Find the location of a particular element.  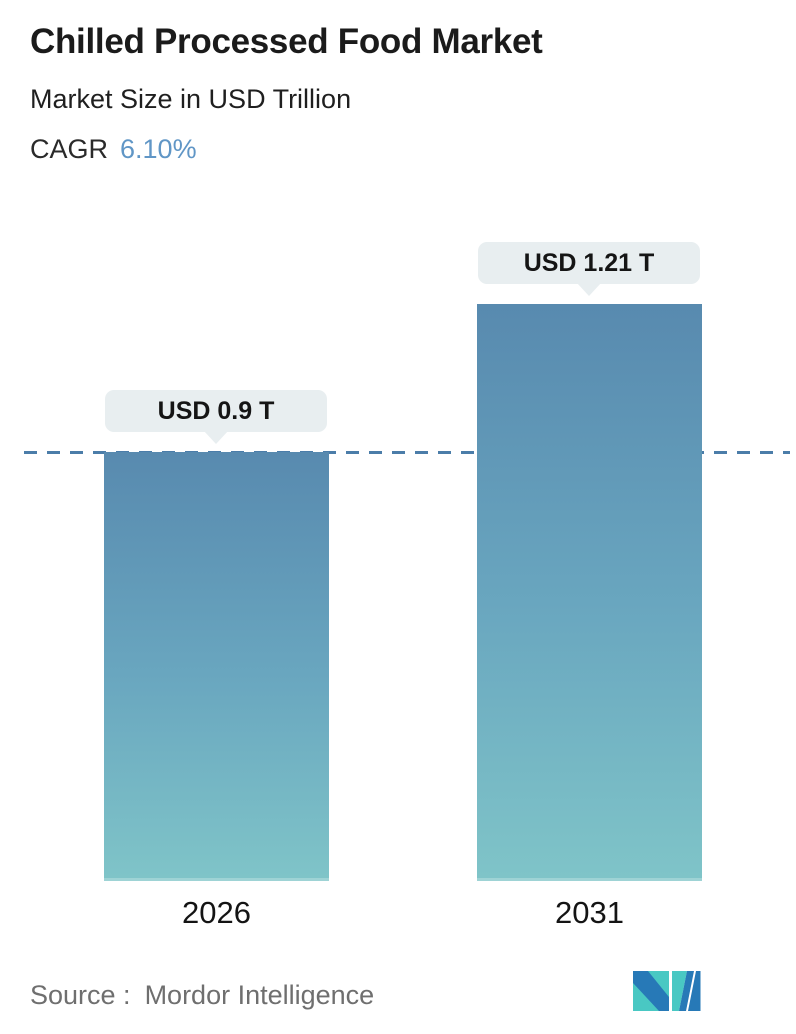

cagr-row: CAGR 6.10% is located at coordinates (113, 149).